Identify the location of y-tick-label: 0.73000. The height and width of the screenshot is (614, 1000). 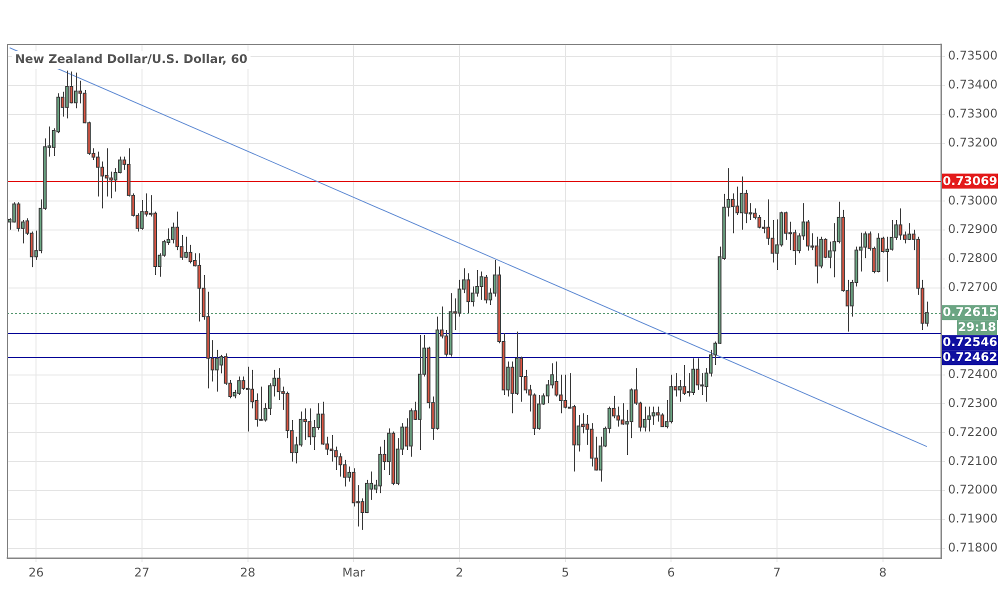
(973, 200).